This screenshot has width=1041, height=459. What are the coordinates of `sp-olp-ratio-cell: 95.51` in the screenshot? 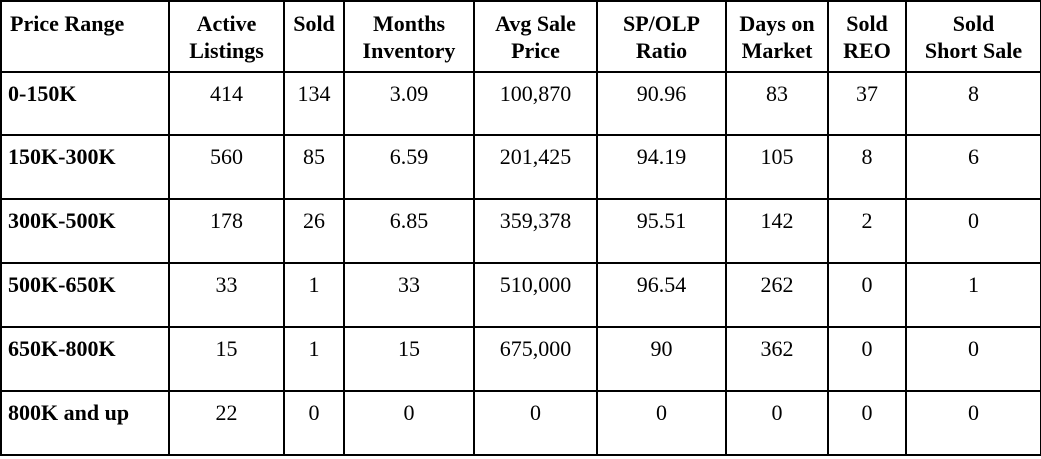 It's located at (661, 231).